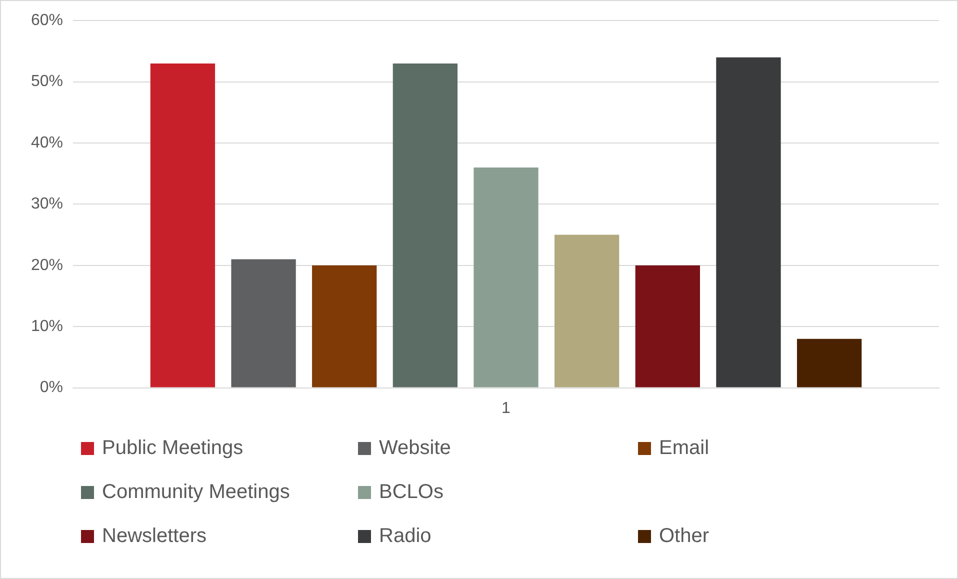 This screenshot has height=579, width=958. What do you see at coordinates (196, 492) in the screenshot?
I see `legend-label: Community Meetings` at bounding box center [196, 492].